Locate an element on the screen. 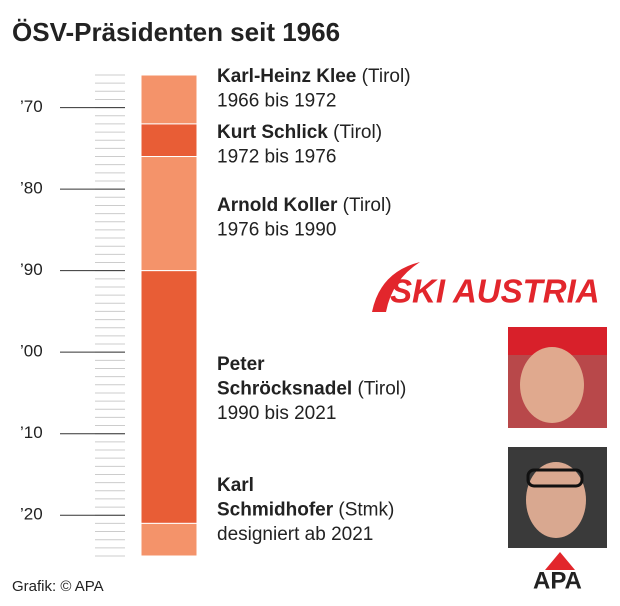 The height and width of the screenshot is (606, 620). name: Arnold Koller is located at coordinates (277, 205).